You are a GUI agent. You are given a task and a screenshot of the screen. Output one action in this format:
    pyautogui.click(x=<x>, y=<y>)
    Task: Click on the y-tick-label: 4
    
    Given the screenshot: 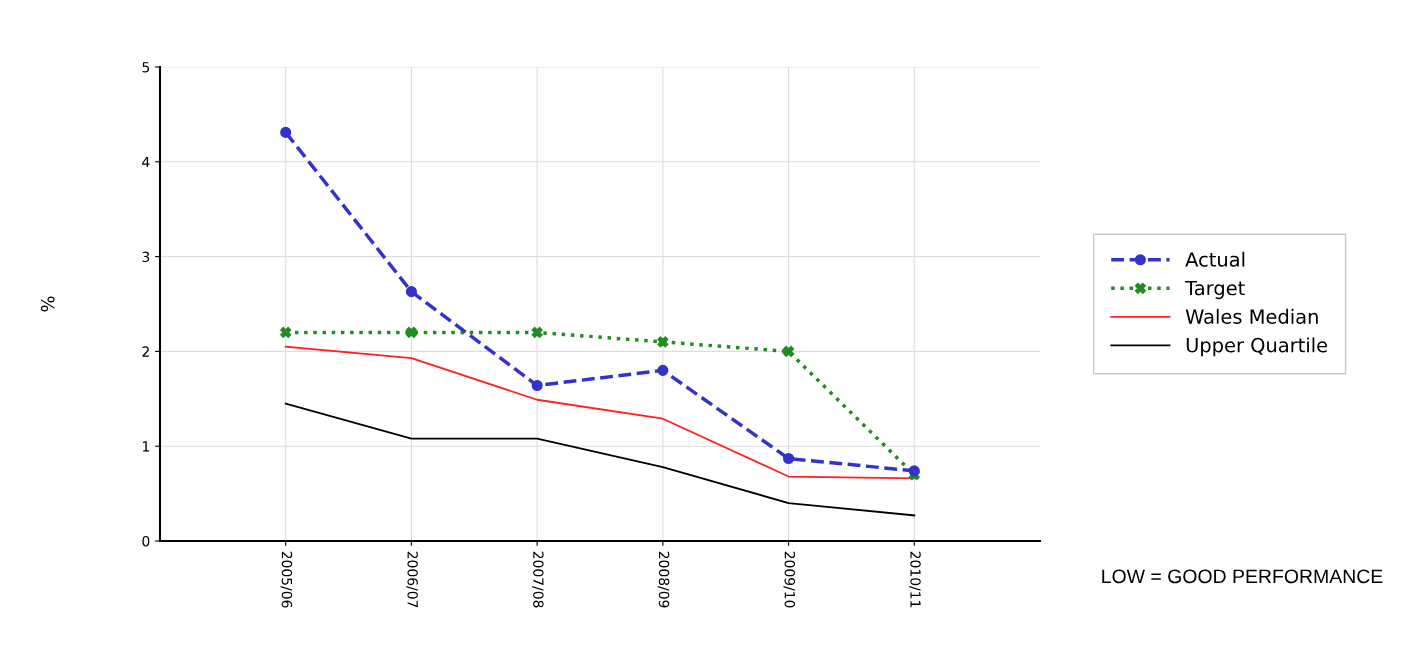 What is the action you would take?
    pyautogui.click(x=146, y=162)
    